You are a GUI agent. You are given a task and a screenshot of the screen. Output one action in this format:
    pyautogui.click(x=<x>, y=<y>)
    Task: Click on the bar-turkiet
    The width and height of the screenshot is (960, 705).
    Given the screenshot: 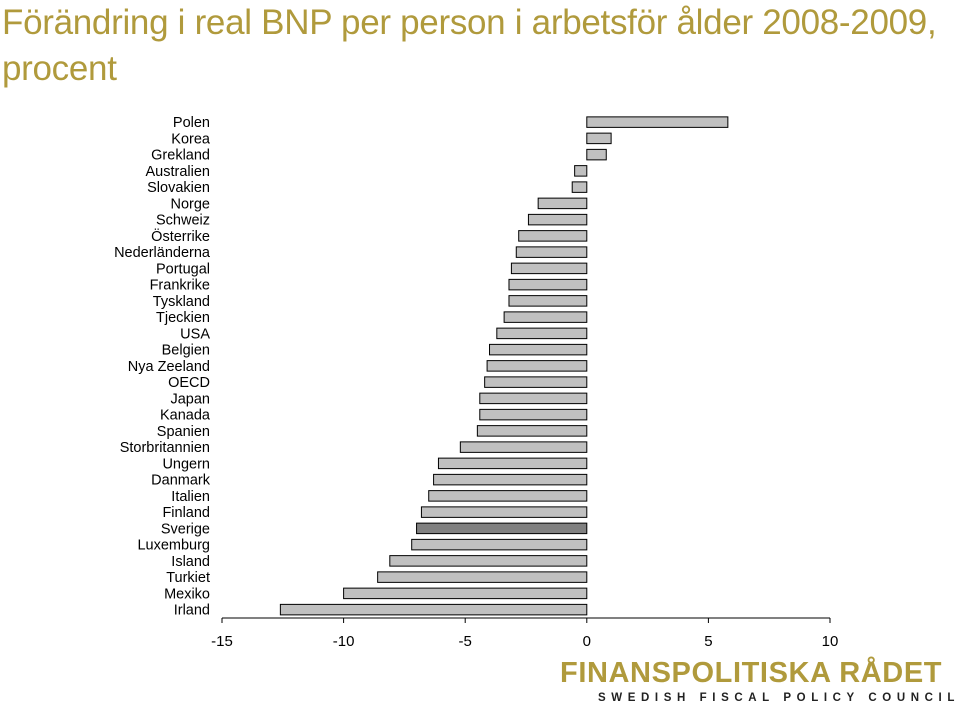 What is the action you would take?
    pyautogui.click(x=482, y=577)
    